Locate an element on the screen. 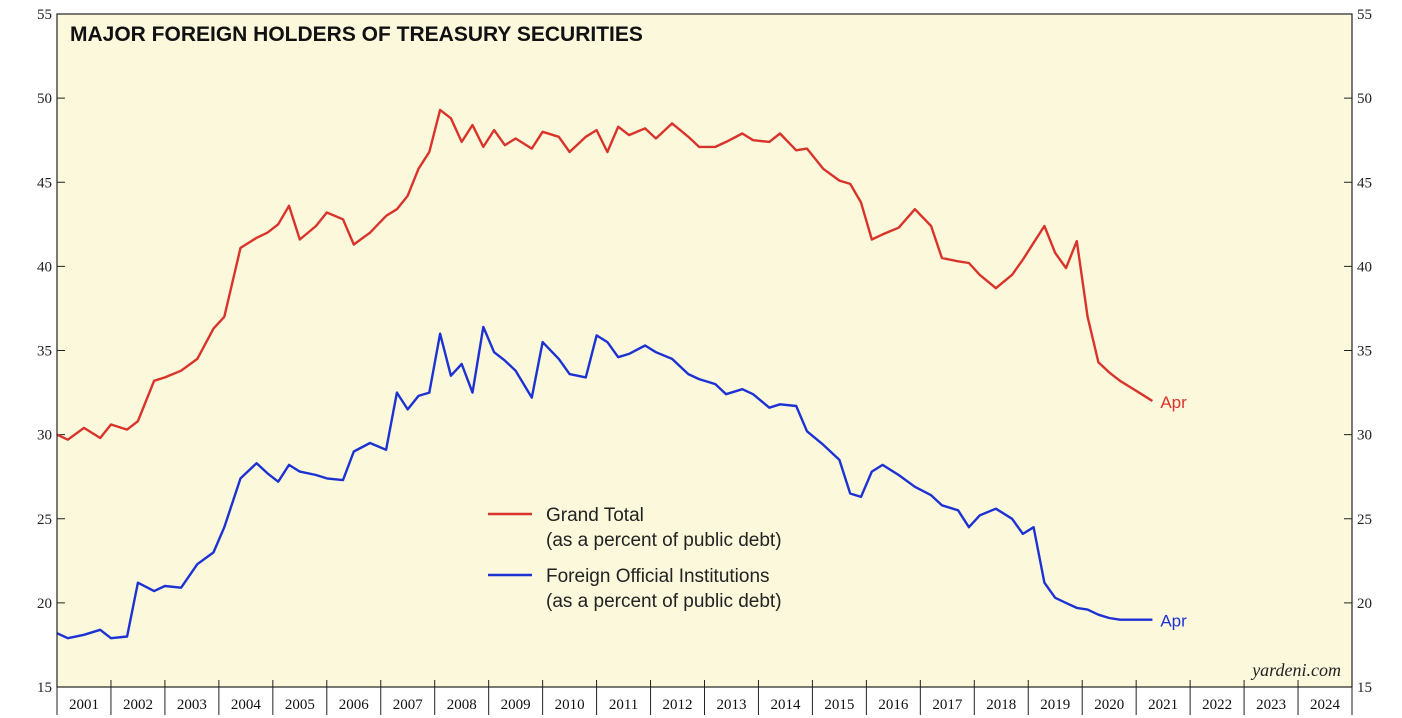 Image resolution: width=1402 pixels, height=718 pixels. x-tick-label: 2009 is located at coordinates (516, 705).